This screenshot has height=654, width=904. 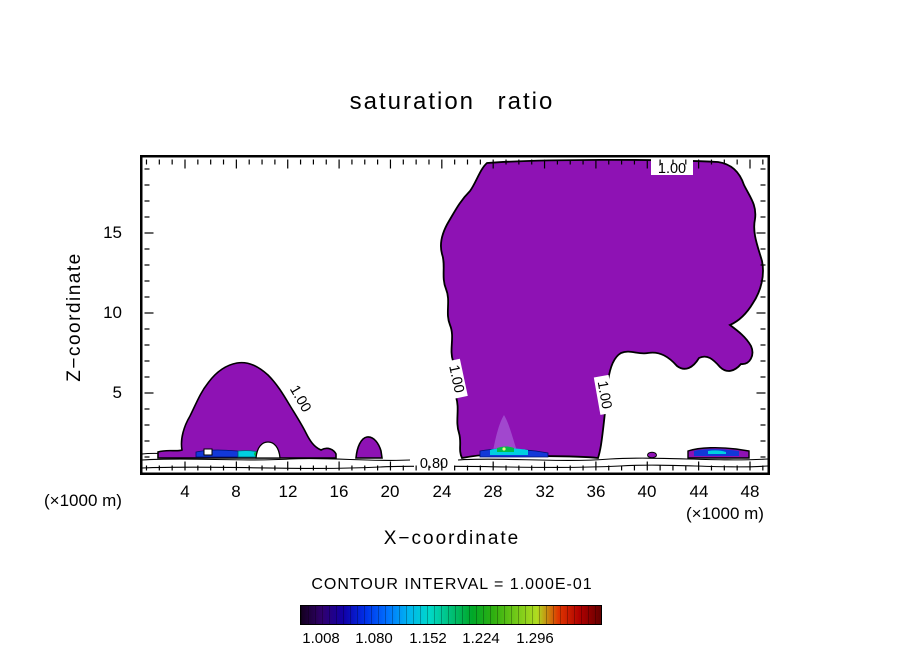 What do you see at coordinates (268, 450) in the screenshot?
I see `cloud-hole-arch` at bounding box center [268, 450].